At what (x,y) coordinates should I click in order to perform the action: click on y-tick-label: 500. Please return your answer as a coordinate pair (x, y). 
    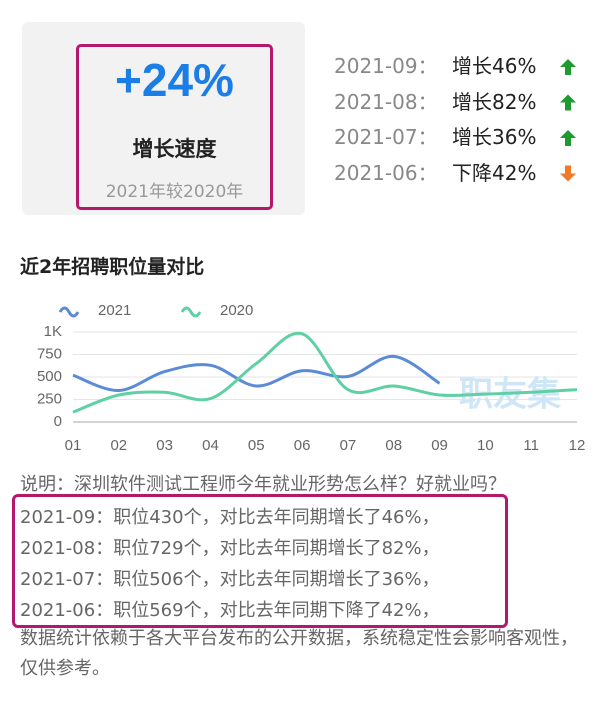
    Looking at the image, I should click on (49, 376).